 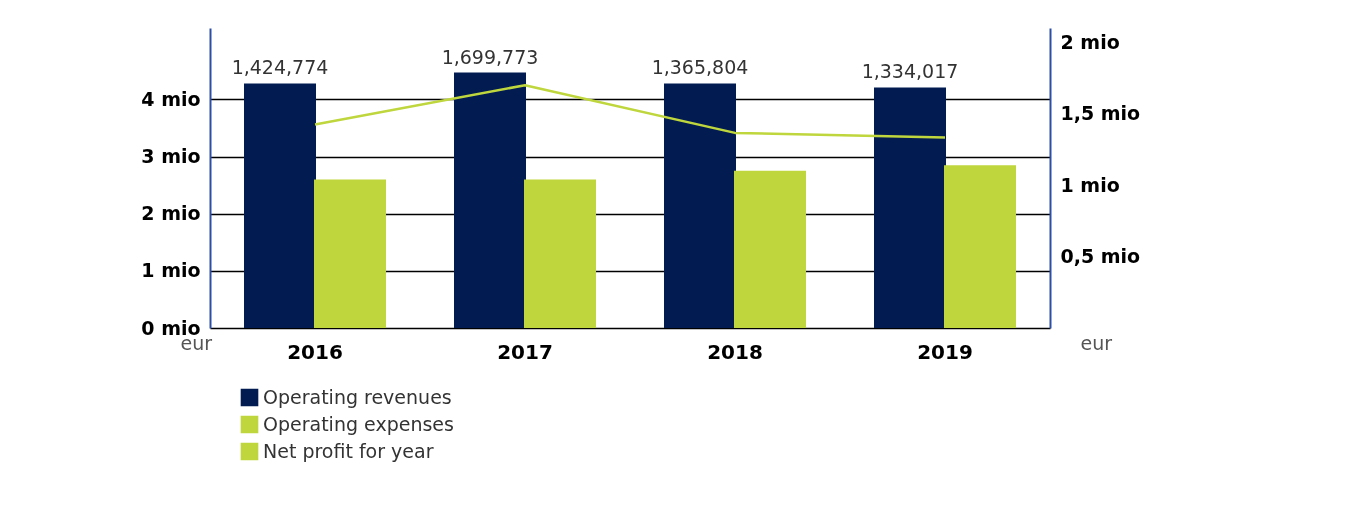 I want to click on line-series, so click(x=630, y=111).